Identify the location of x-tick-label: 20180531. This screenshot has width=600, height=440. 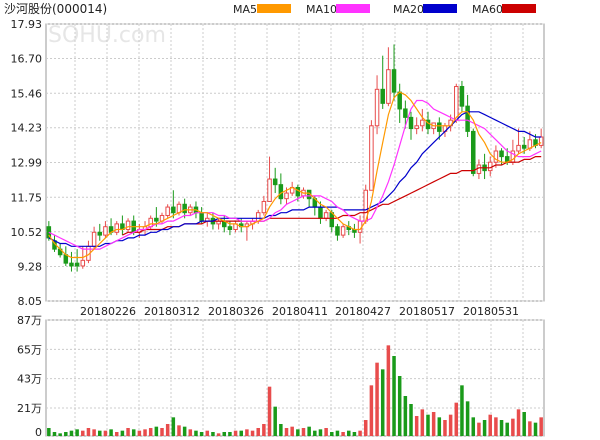
(491, 311).